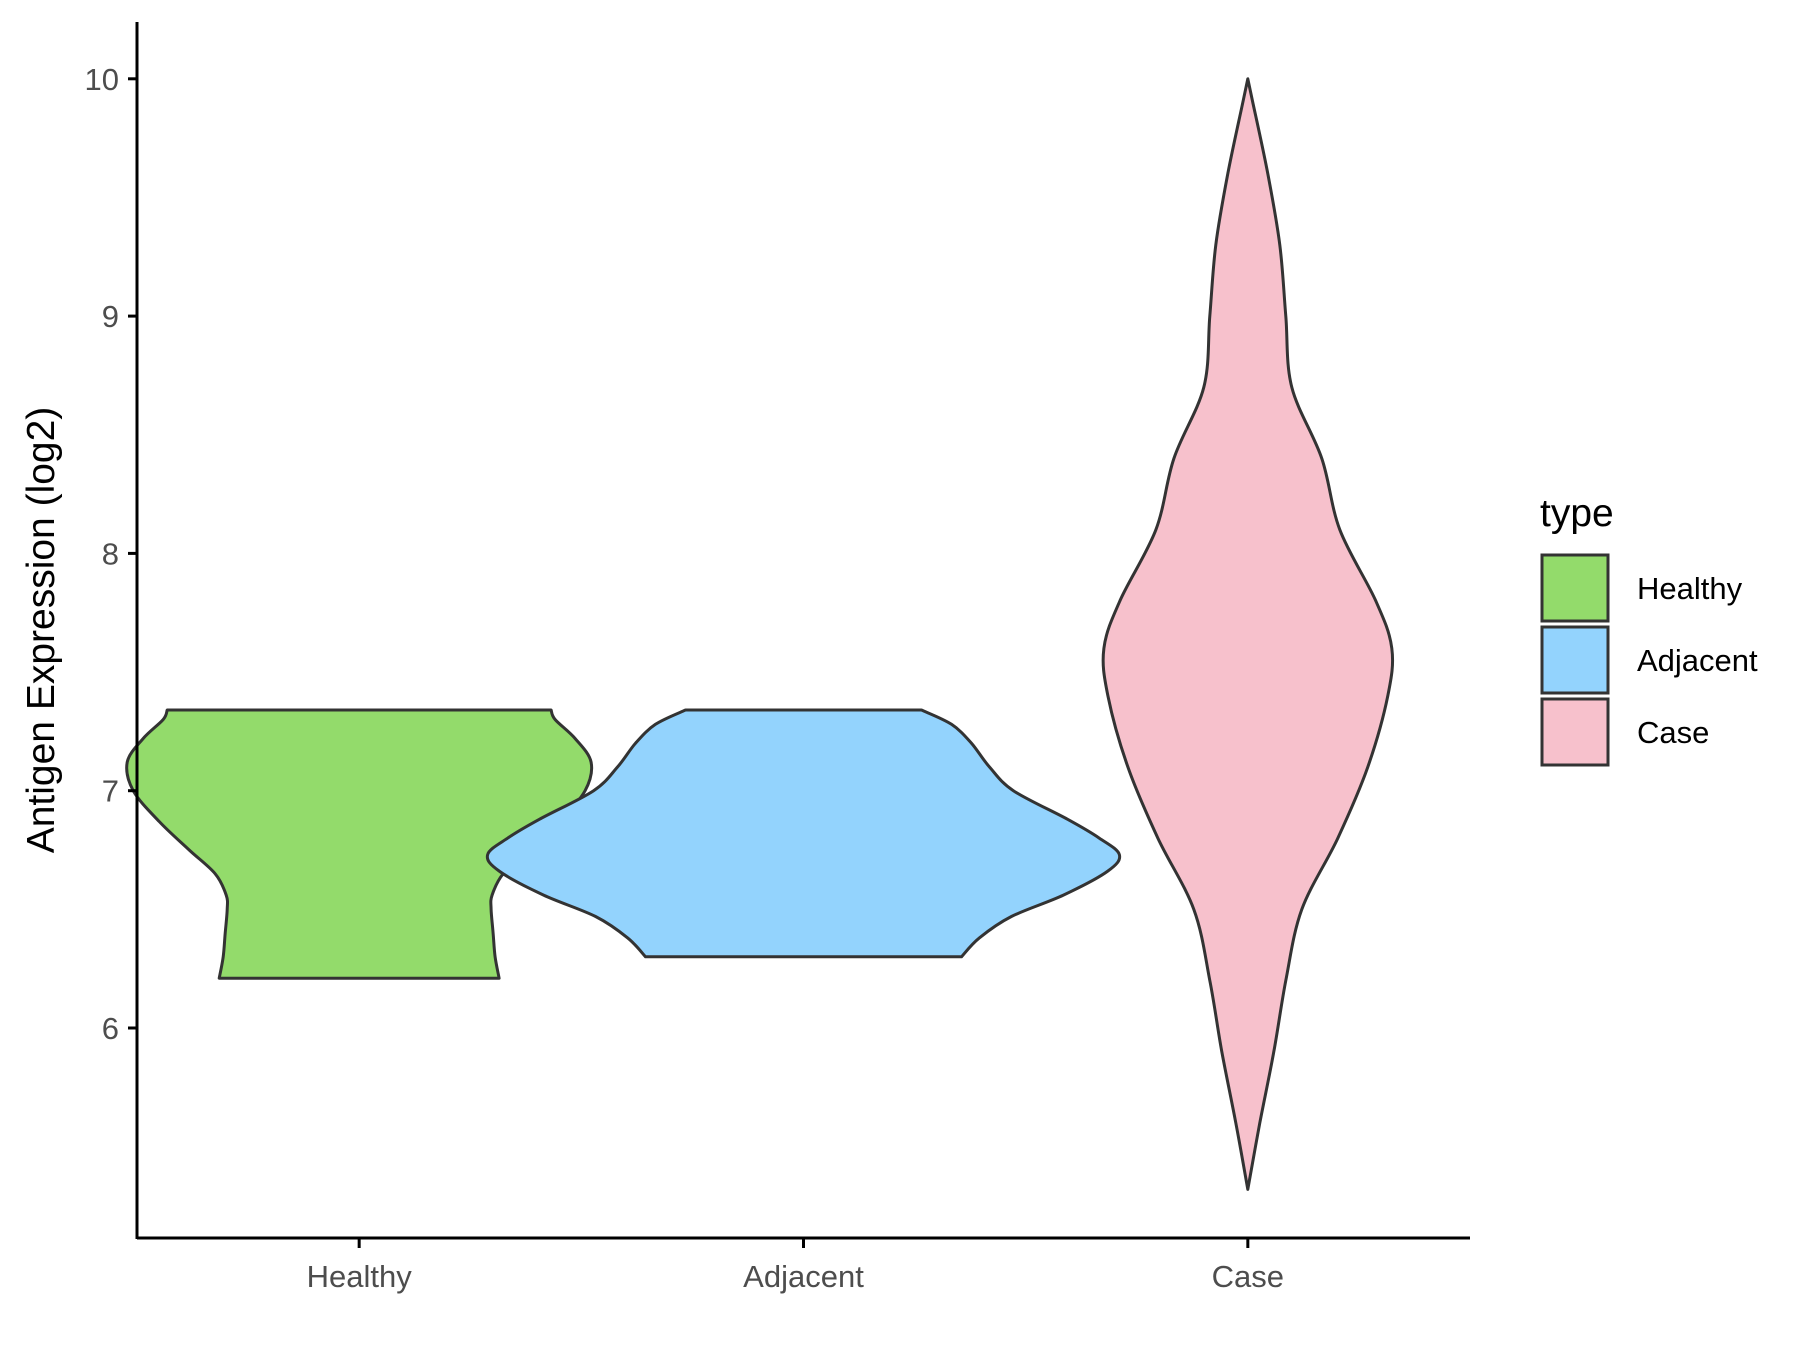 This screenshot has height=1350, width=1800. I want to click on legend-key-case, so click(1575, 732).